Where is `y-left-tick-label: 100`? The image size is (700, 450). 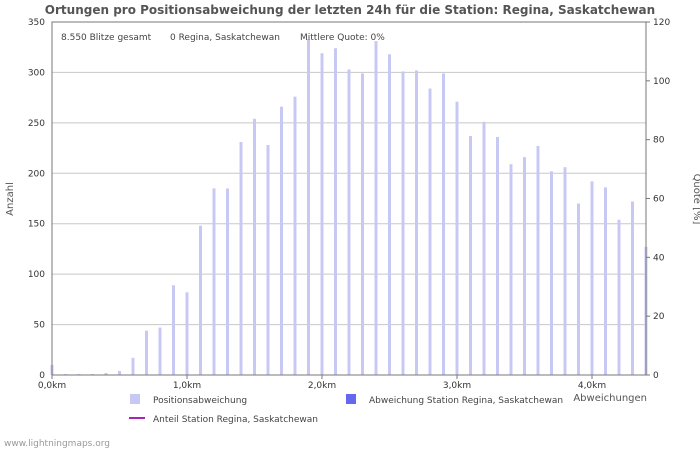 y-left-tick-label: 100 is located at coordinates (36, 275).